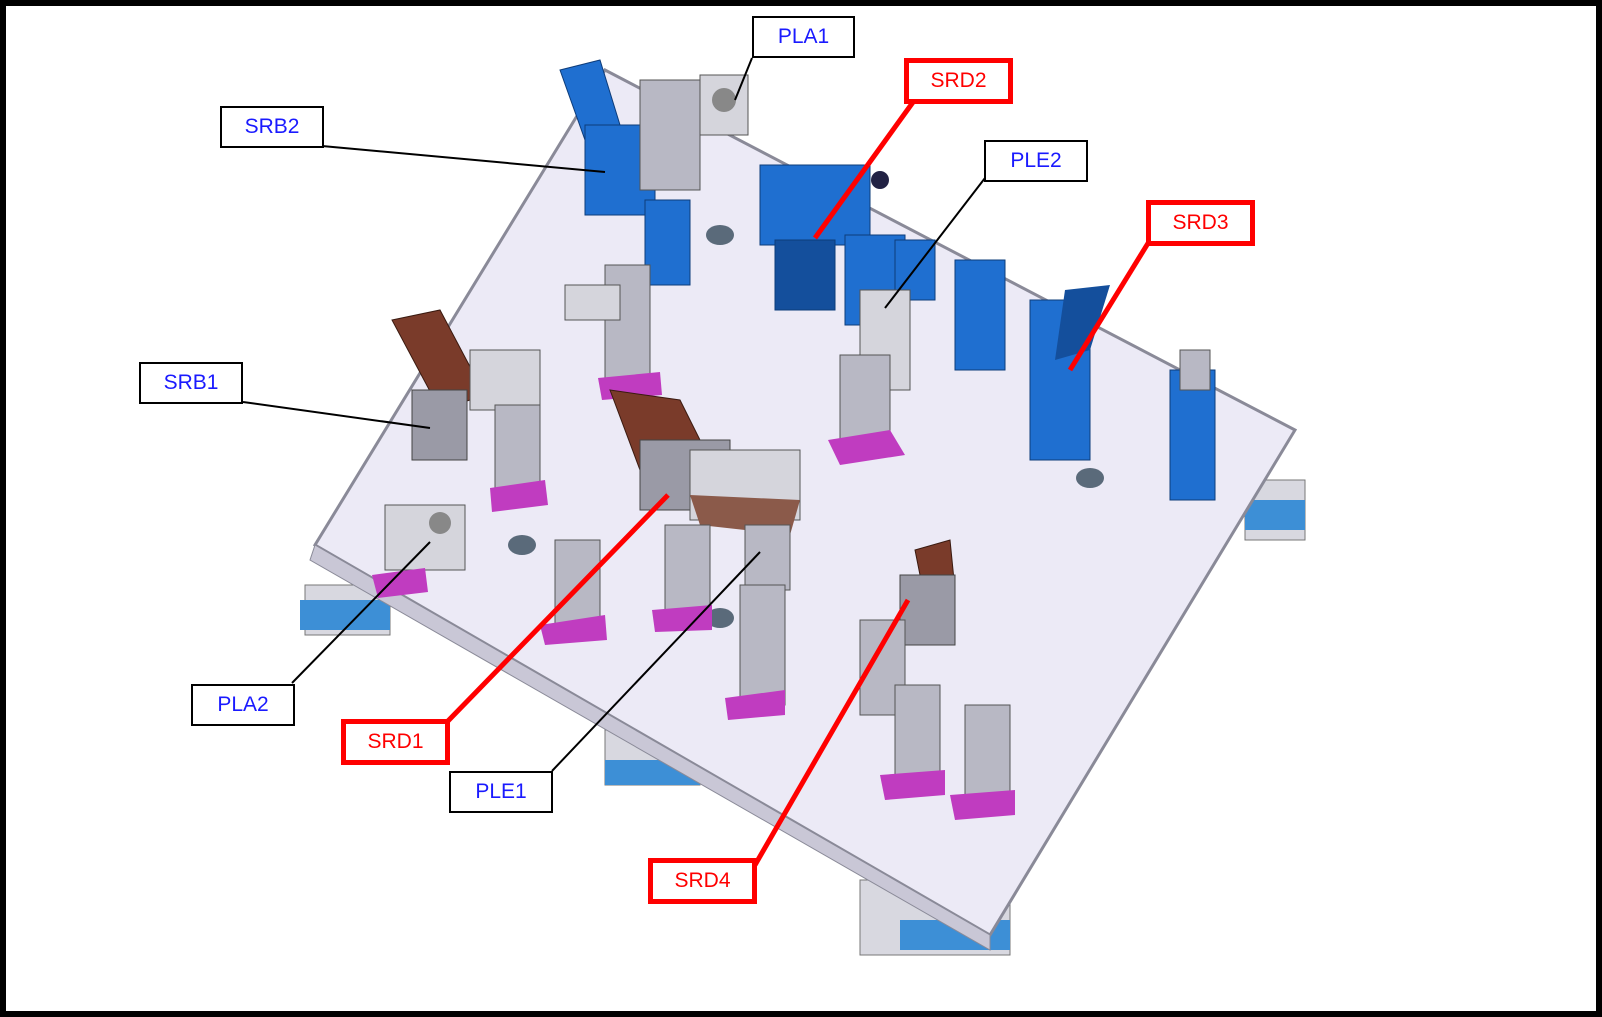  What do you see at coordinates (1036, 161) in the screenshot?
I see `label-ple2: PLE2` at bounding box center [1036, 161].